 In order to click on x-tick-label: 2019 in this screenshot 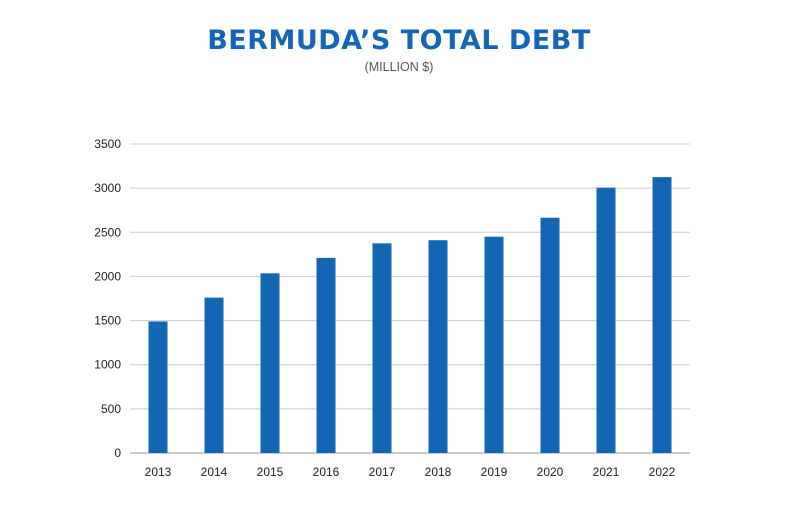, I will do `click(494, 472)`.